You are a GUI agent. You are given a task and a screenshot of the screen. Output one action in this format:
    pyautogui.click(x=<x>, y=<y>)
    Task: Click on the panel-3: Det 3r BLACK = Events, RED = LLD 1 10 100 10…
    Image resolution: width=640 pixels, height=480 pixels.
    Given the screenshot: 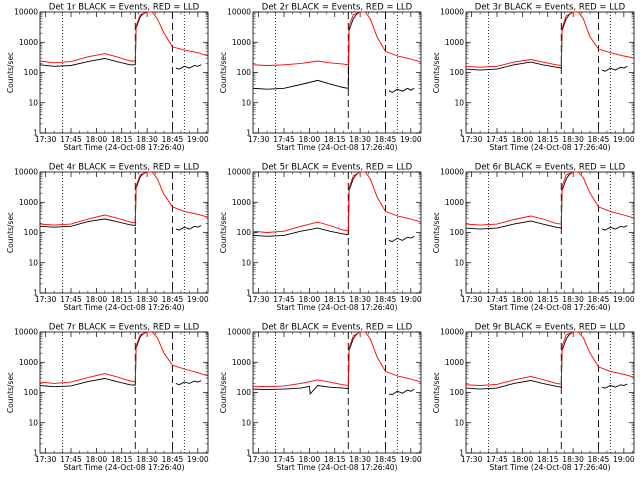 What is the action you would take?
    pyautogui.click(x=533, y=78)
    